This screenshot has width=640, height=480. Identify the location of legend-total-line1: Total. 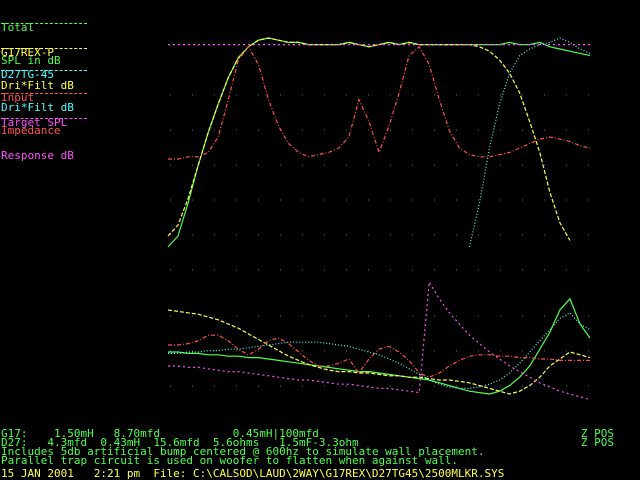
(18, 27).